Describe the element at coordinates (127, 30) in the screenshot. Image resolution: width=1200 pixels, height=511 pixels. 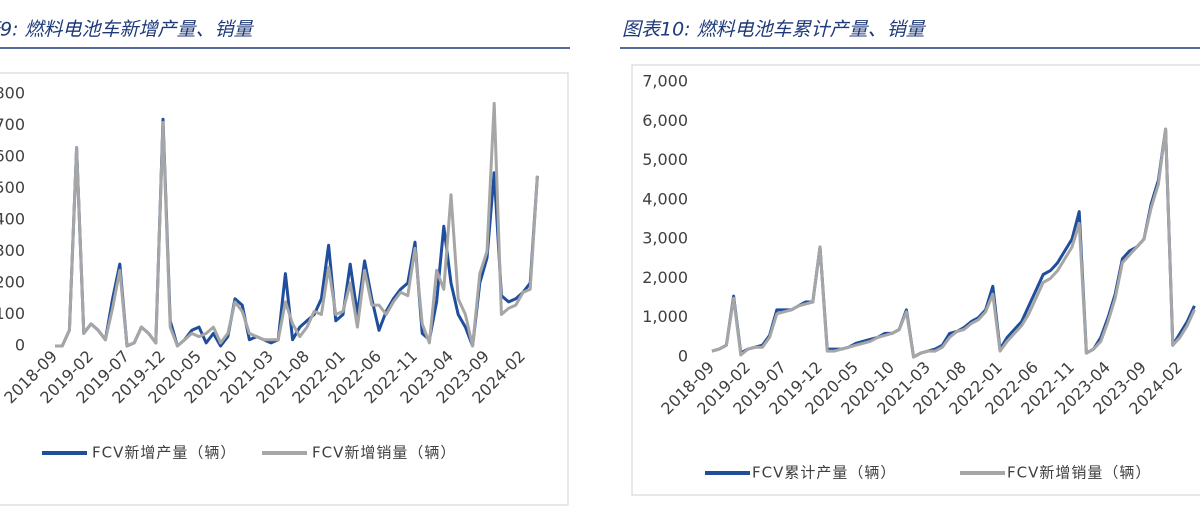
I see `chart-title: 图表9: 燃料电池车新增产量、销量` at that location.